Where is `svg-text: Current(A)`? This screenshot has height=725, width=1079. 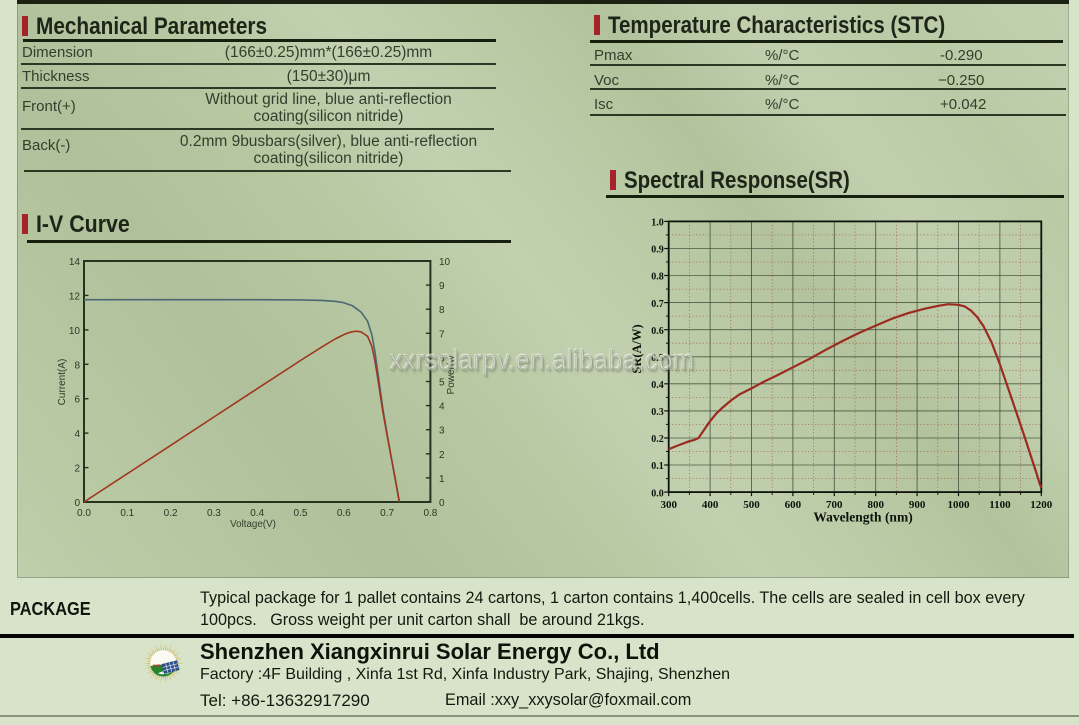
svg-text: Current(A) is located at coordinates (62, 382).